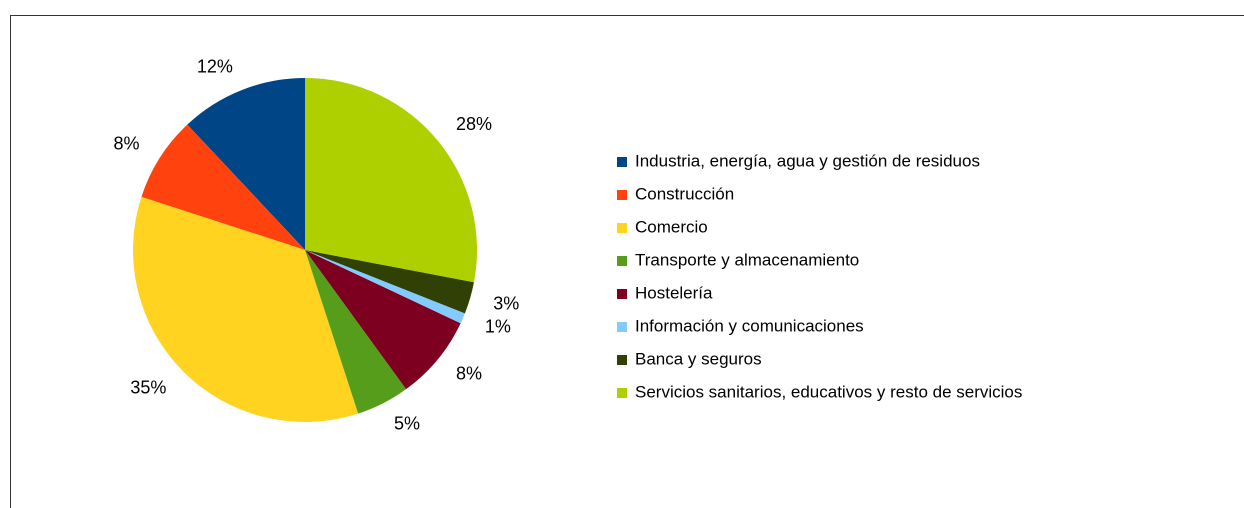  I want to click on data-label: 3%, so click(506, 303).